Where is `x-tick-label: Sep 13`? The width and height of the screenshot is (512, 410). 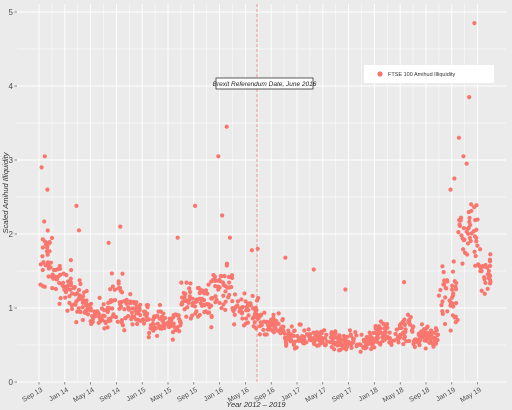 x-tick-label: Sep 13 is located at coordinates (32, 395).